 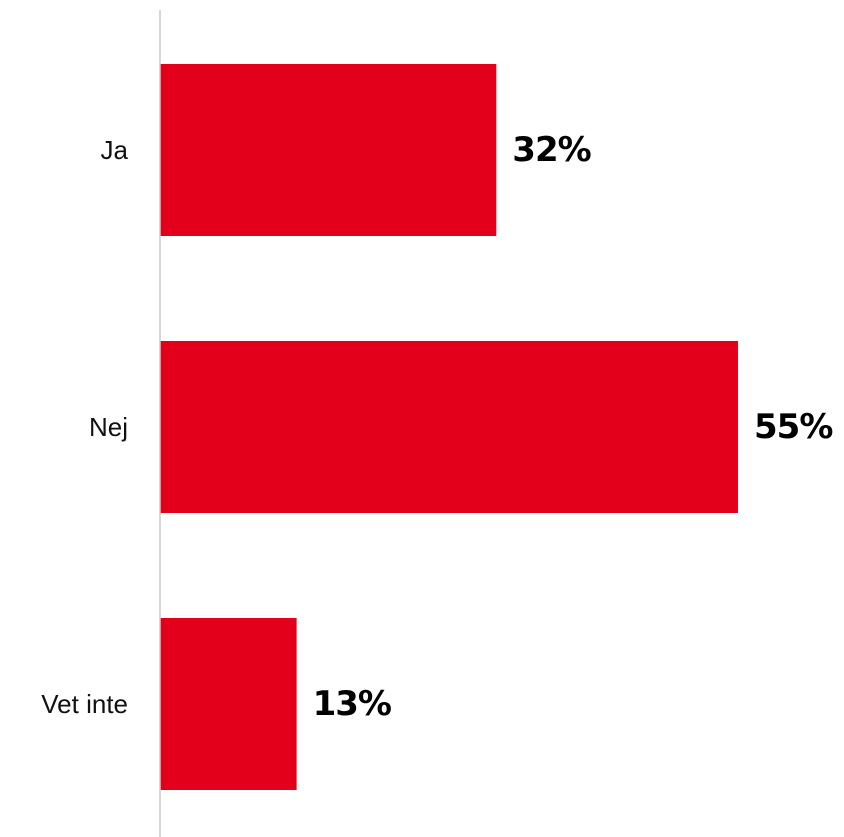 What do you see at coordinates (228, 704) in the screenshot?
I see `bar-vet-inte` at bounding box center [228, 704].